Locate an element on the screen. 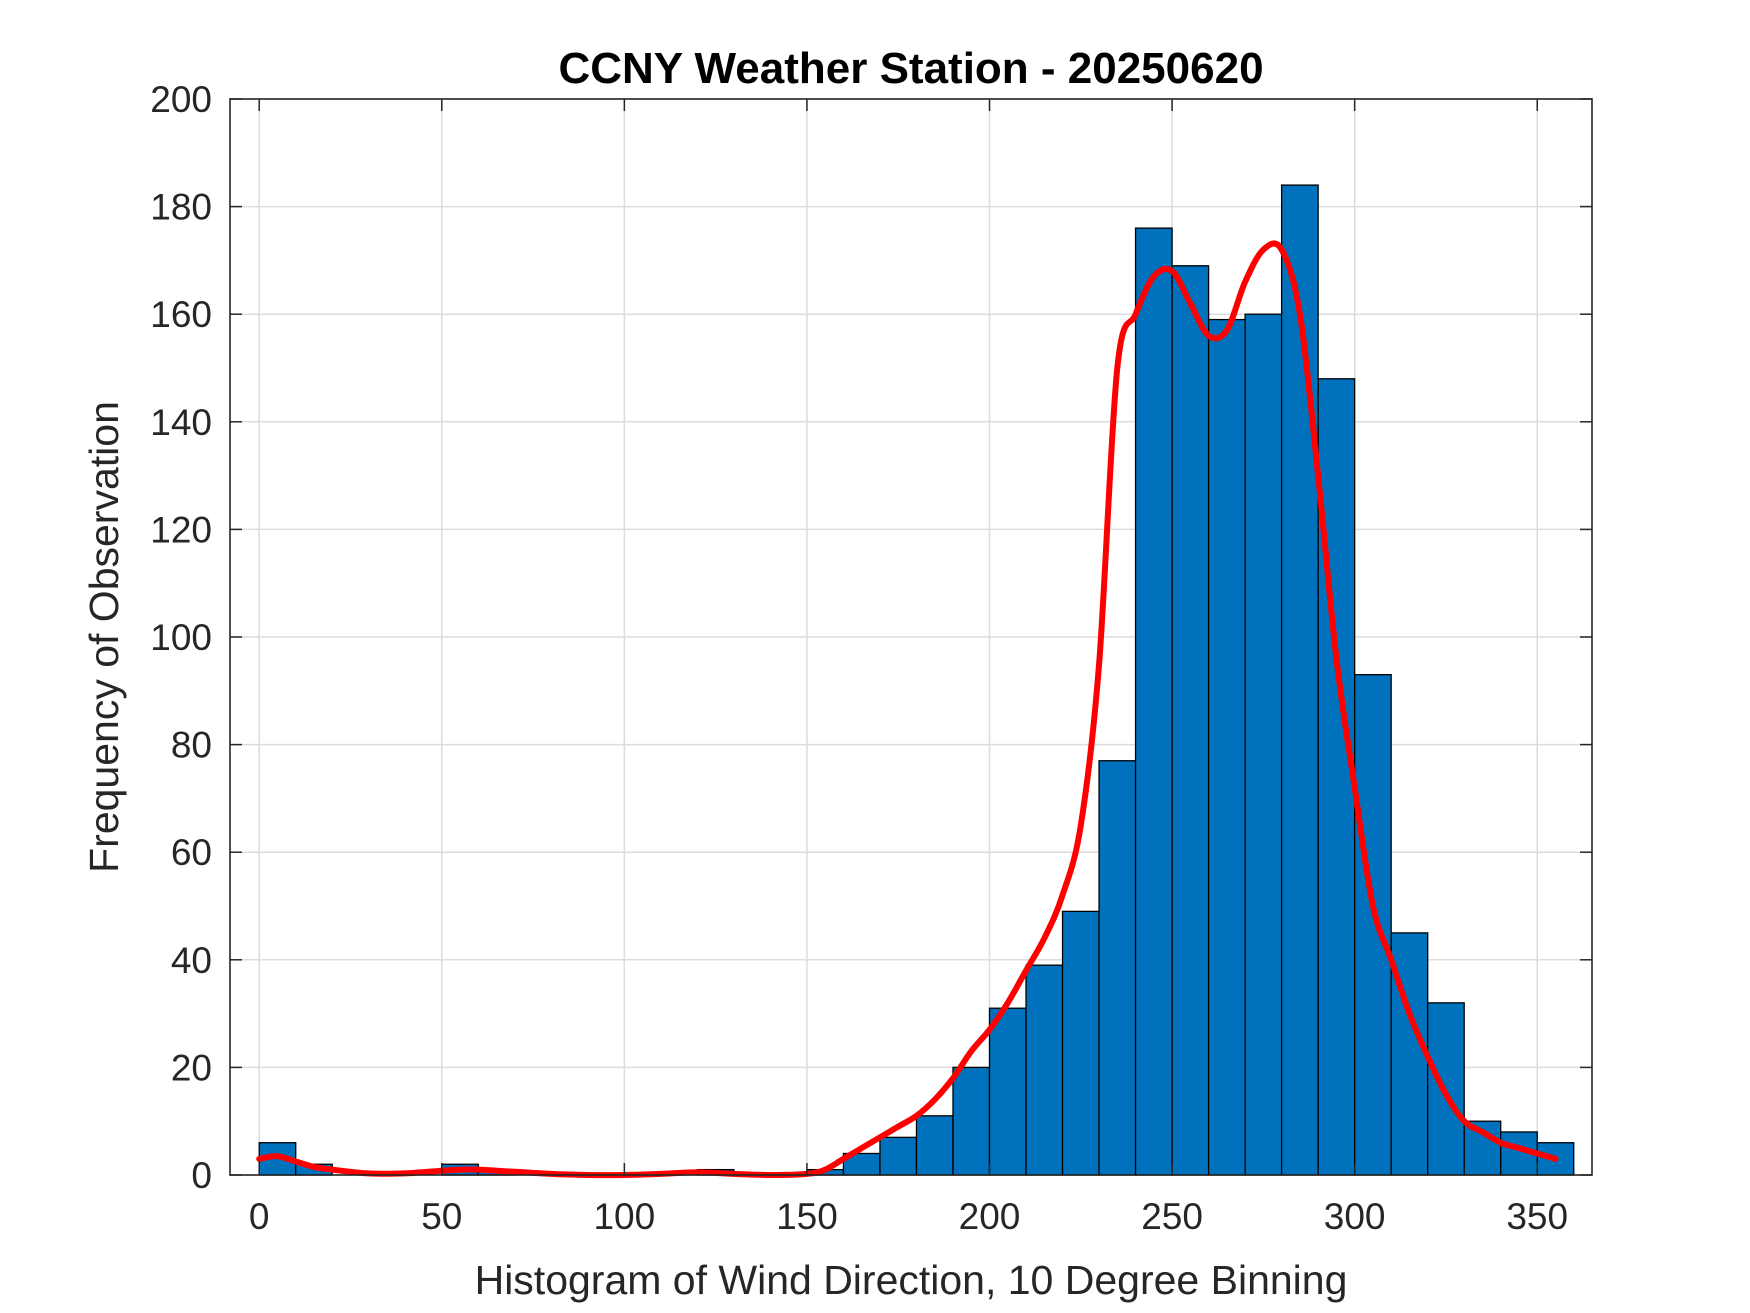 This screenshot has width=1750, height=1313. x-tick-label: 200 is located at coordinates (990, 1216).